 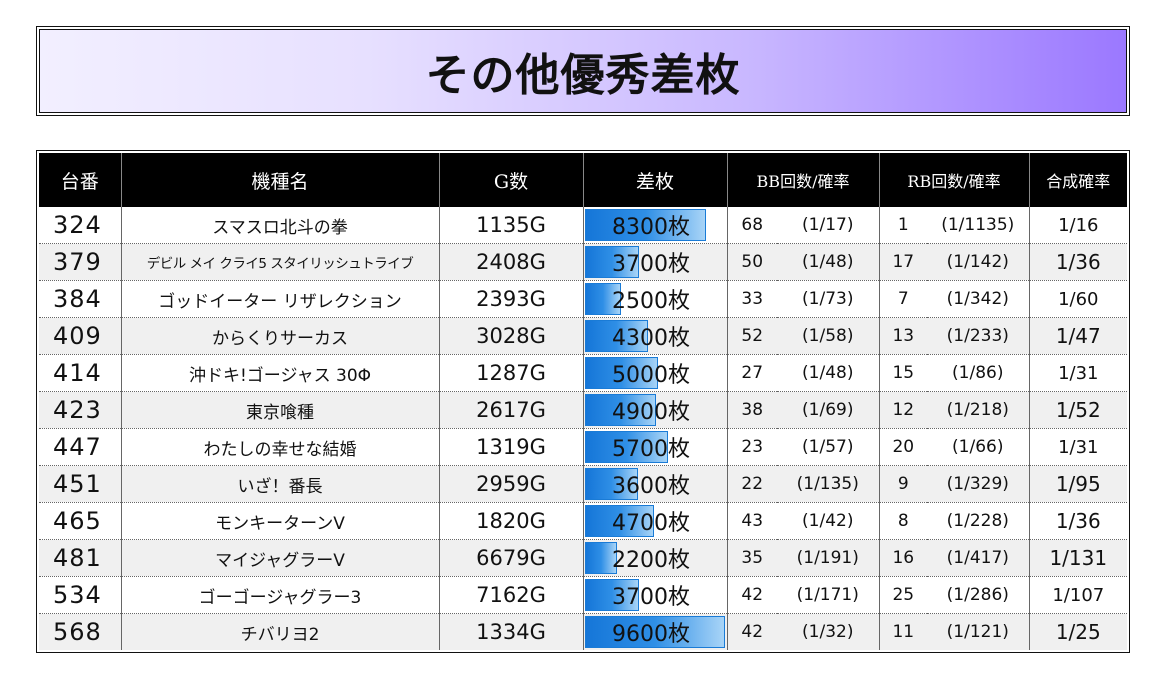 What do you see at coordinates (828, 595) in the screenshot?
I see `bb-probability: (1/171)` at bounding box center [828, 595].